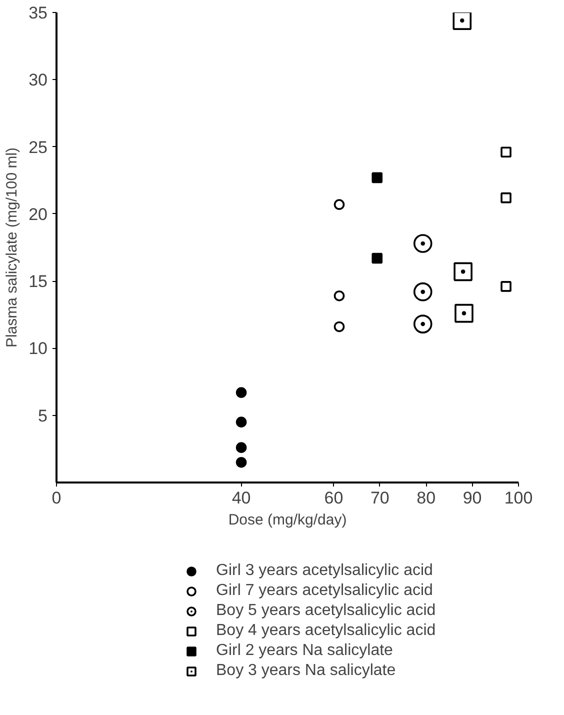 This screenshot has height=715, width=564. I want to click on y-tick-label: 15, so click(38, 282).